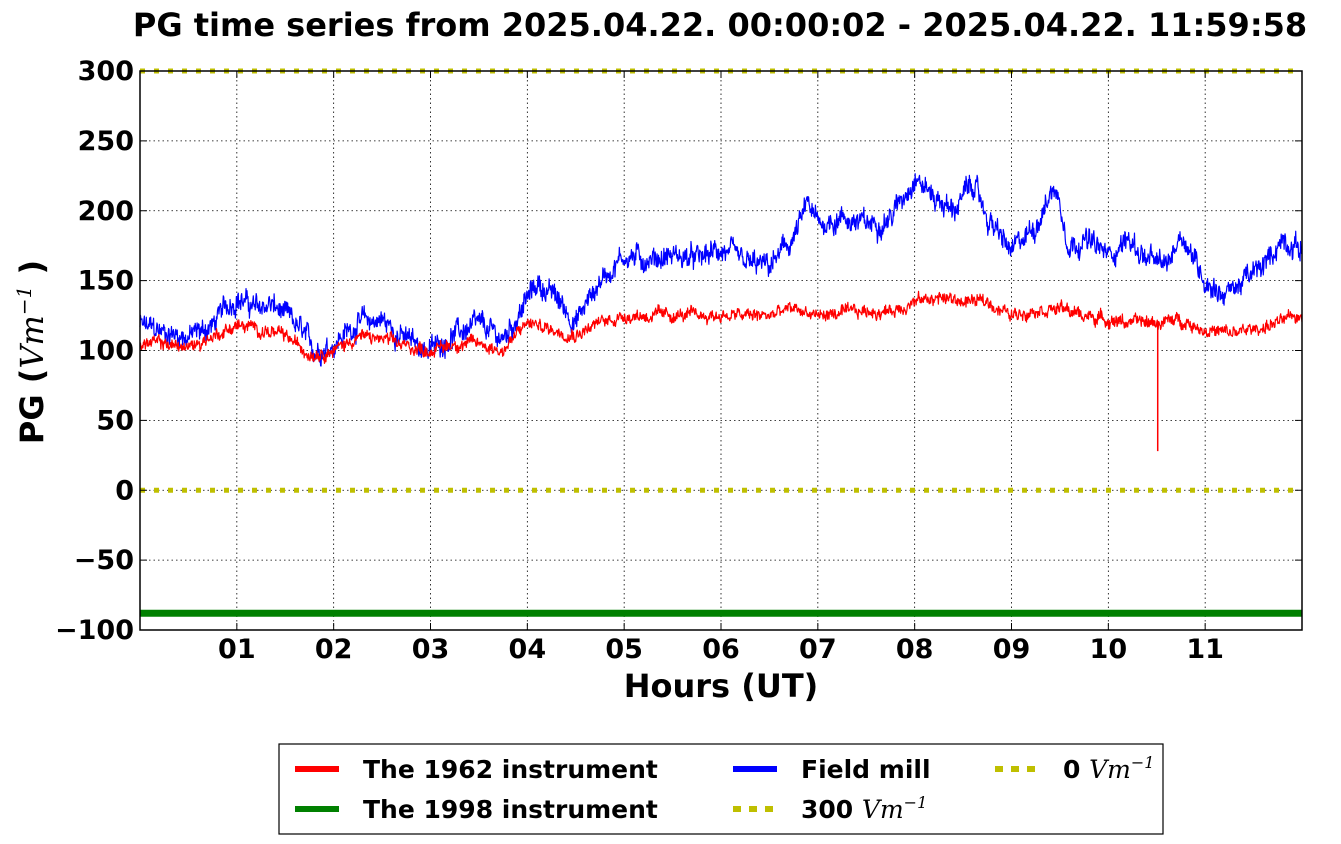 The height and width of the screenshot is (844, 1341). Describe the element at coordinates (1012, 649) in the screenshot. I see `x-tick-label: 09` at that location.